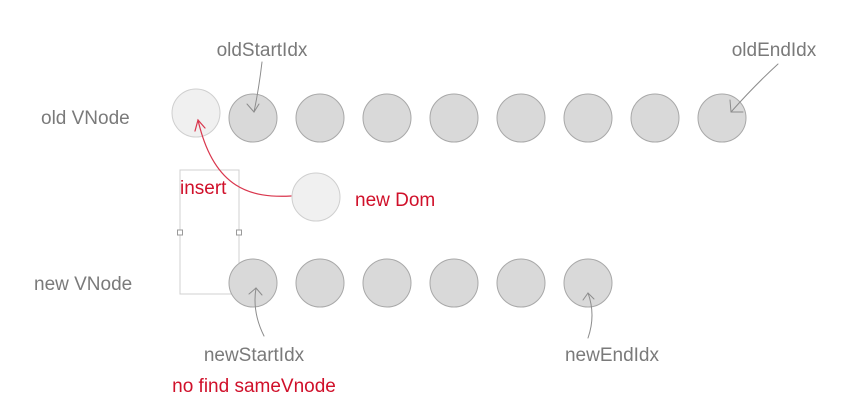 This screenshot has height=410, width=861. Describe the element at coordinates (209, 232) in the screenshot. I see `selection-frame` at that location.